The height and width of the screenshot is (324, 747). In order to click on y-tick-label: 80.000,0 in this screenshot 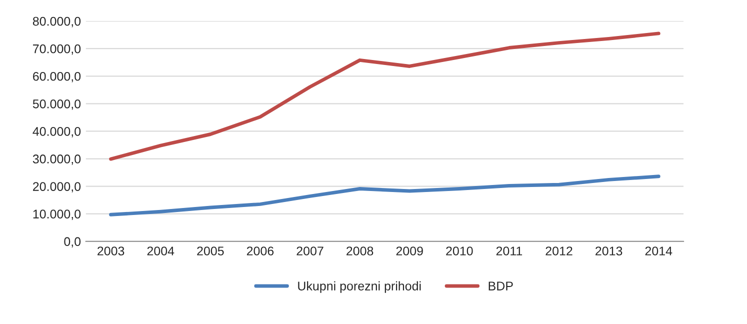, I will do `click(56, 22)`.